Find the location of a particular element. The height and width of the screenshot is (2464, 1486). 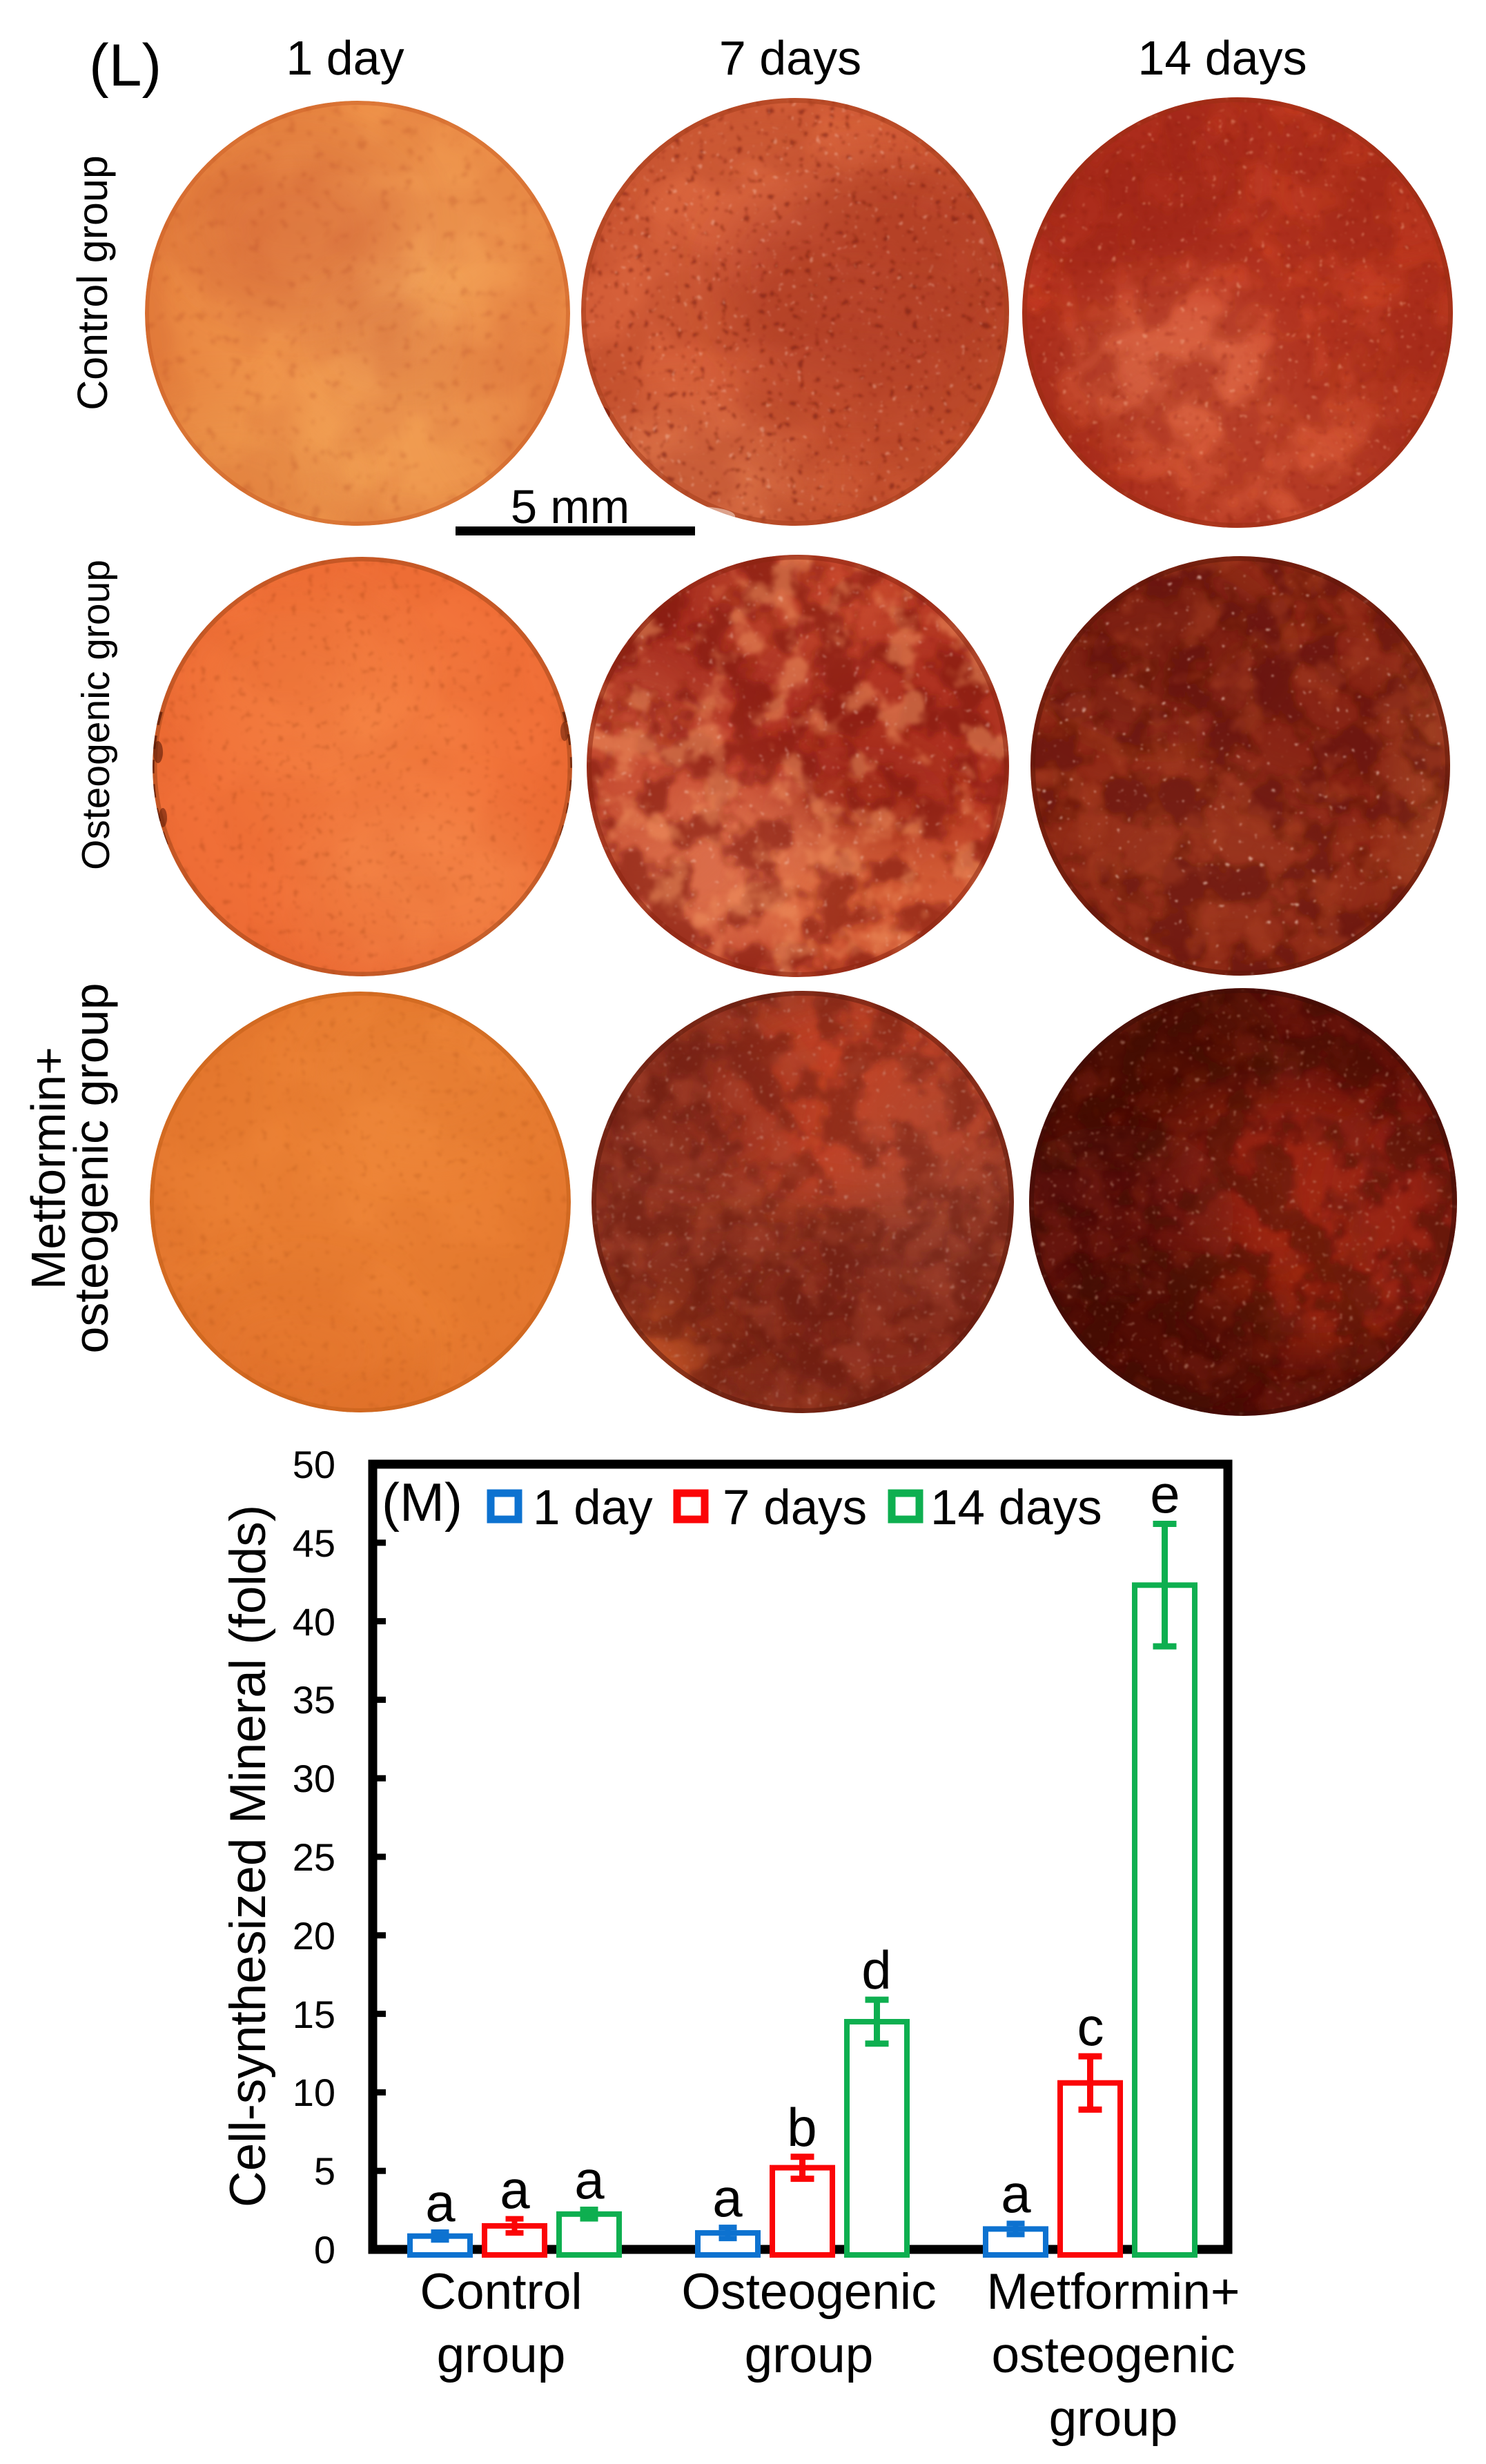

svg-text: b is located at coordinates (802, 2127).